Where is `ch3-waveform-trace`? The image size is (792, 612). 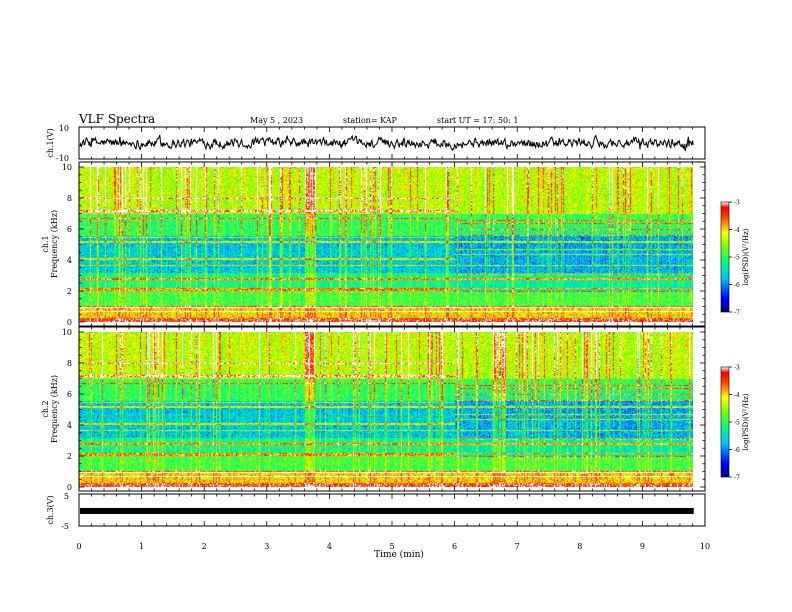
ch3-waveform-trace is located at coordinates (387, 510).